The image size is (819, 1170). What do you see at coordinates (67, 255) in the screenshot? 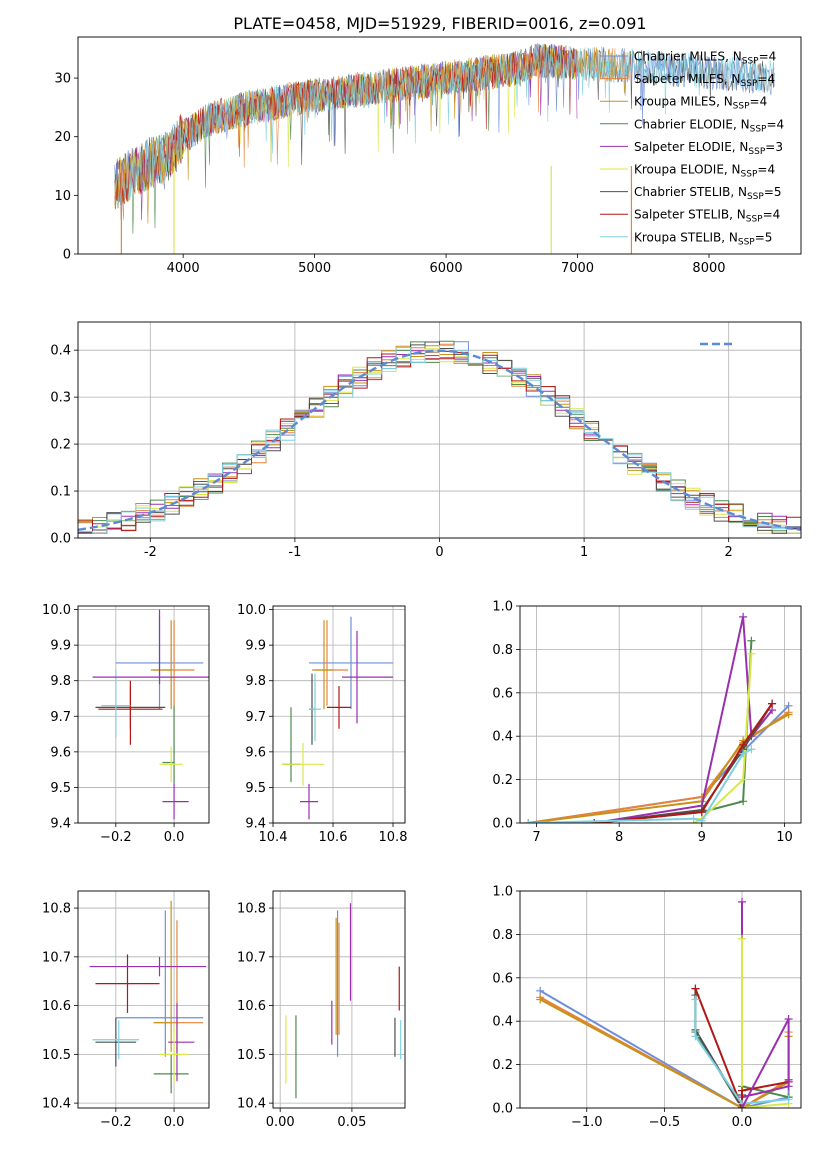
I see `y-tick-label: 0` at bounding box center [67, 255].